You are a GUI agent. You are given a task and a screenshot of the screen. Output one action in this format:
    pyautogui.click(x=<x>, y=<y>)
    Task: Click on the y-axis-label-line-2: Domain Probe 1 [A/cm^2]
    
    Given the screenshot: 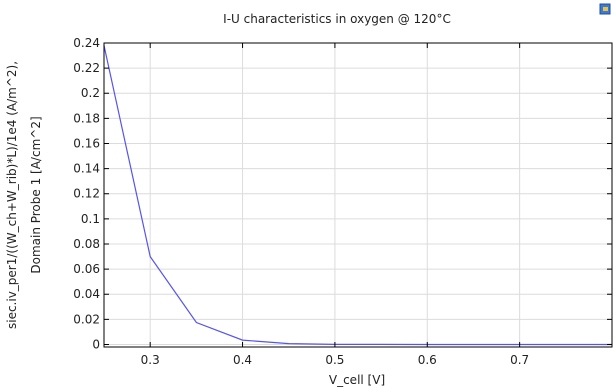 What is the action you would take?
    pyautogui.click(x=36, y=194)
    